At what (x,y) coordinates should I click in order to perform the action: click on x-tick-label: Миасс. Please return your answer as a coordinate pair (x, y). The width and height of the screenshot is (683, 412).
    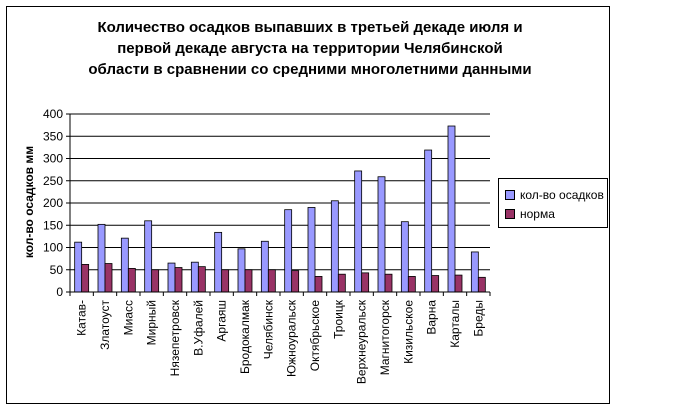
    Looking at the image, I should click on (128, 317).